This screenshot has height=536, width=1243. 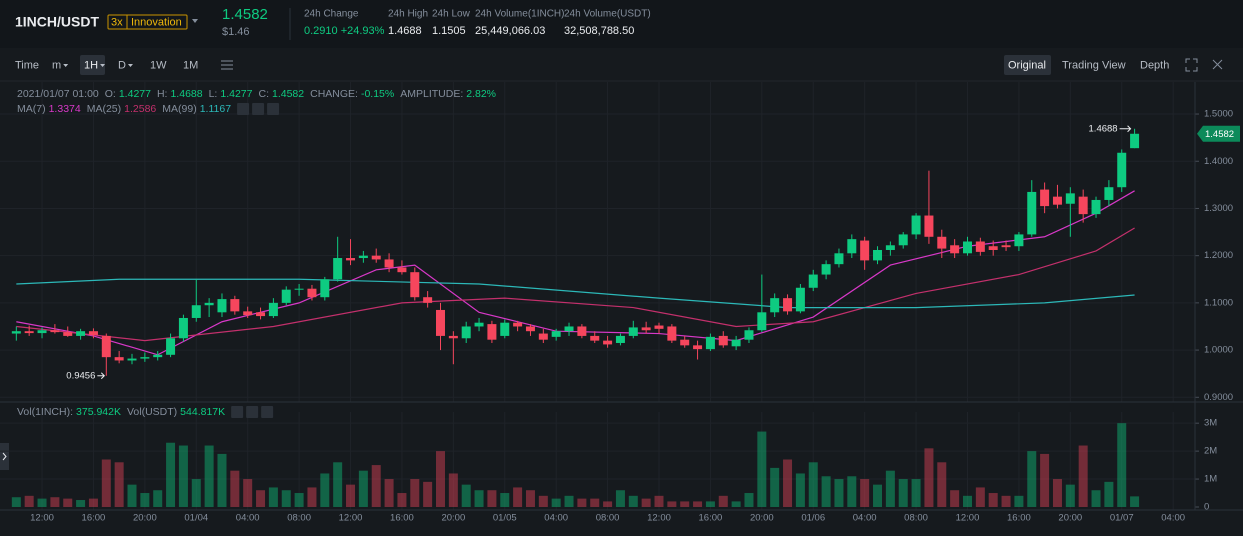 What do you see at coordinates (1094, 65) in the screenshot?
I see `view-option: Trading View` at bounding box center [1094, 65].